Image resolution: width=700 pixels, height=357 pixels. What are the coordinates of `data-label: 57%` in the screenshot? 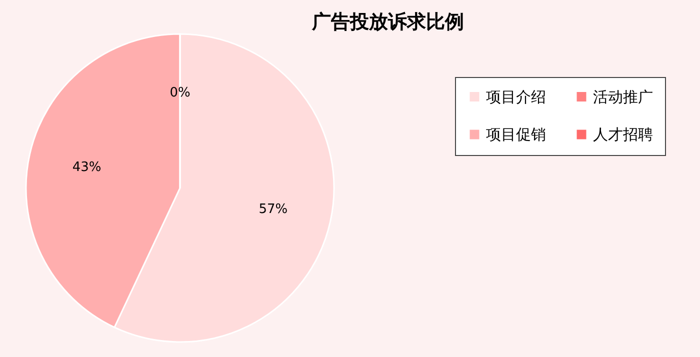 It's located at (273, 209).